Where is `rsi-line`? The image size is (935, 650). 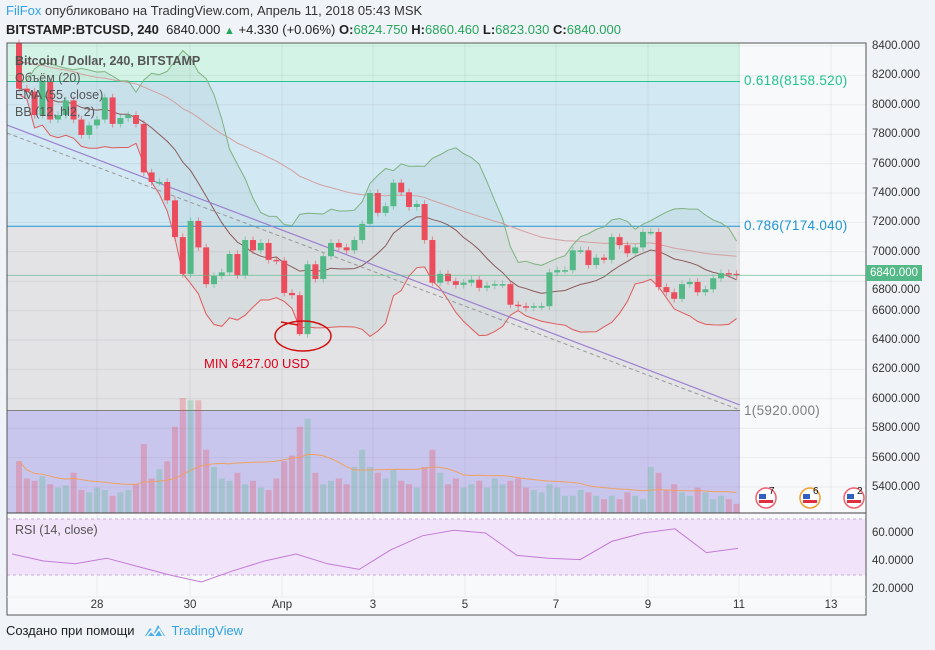 rsi-line is located at coordinates (375, 555).